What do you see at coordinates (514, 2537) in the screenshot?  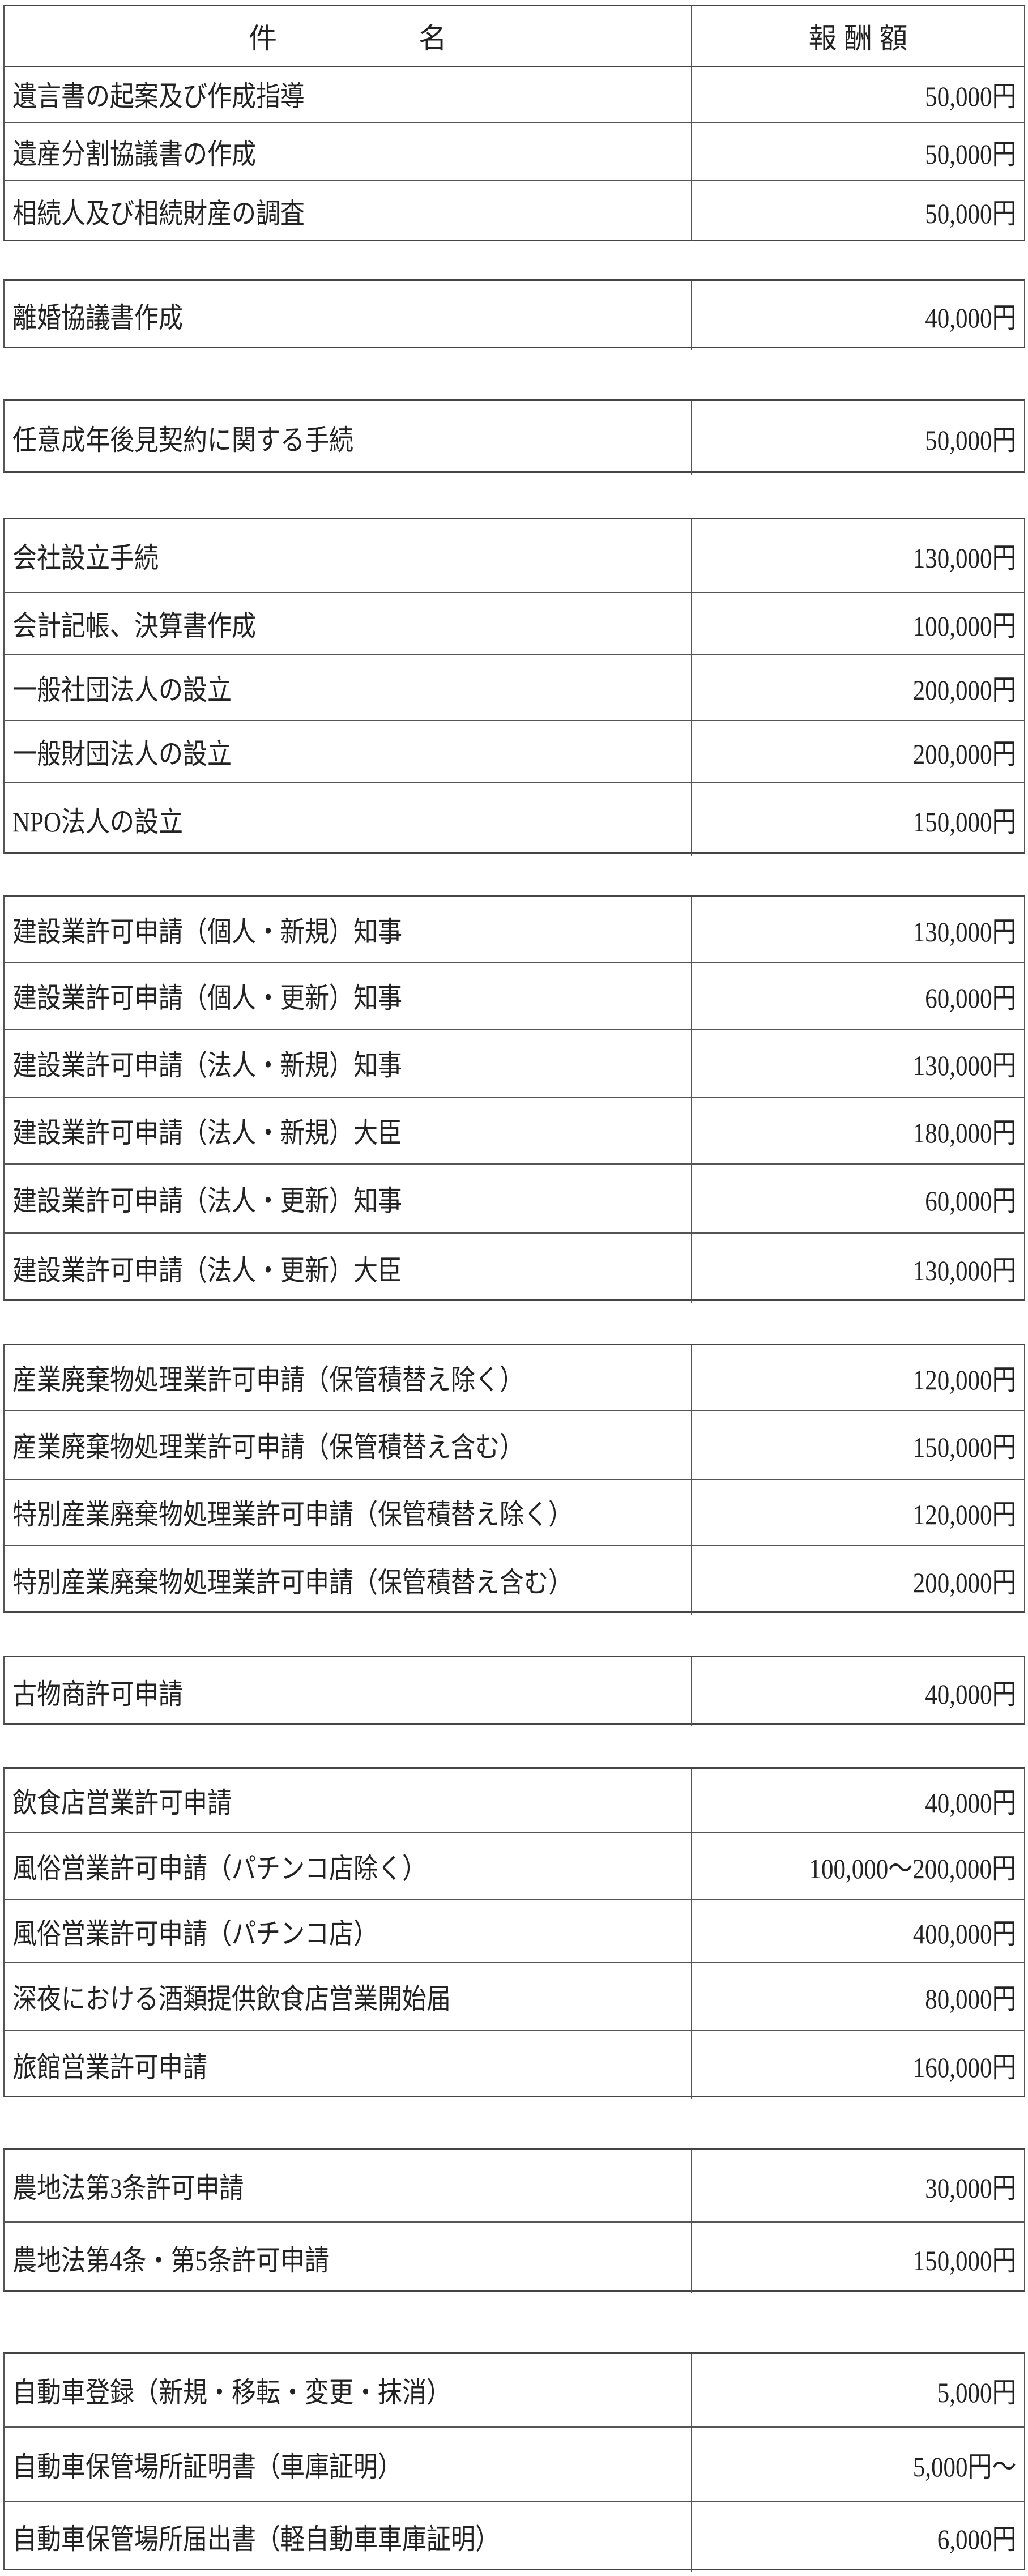 I see `table-row: 自動車保管場所届出書（軽自動車車庫証明） 6,000円` at bounding box center [514, 2537].